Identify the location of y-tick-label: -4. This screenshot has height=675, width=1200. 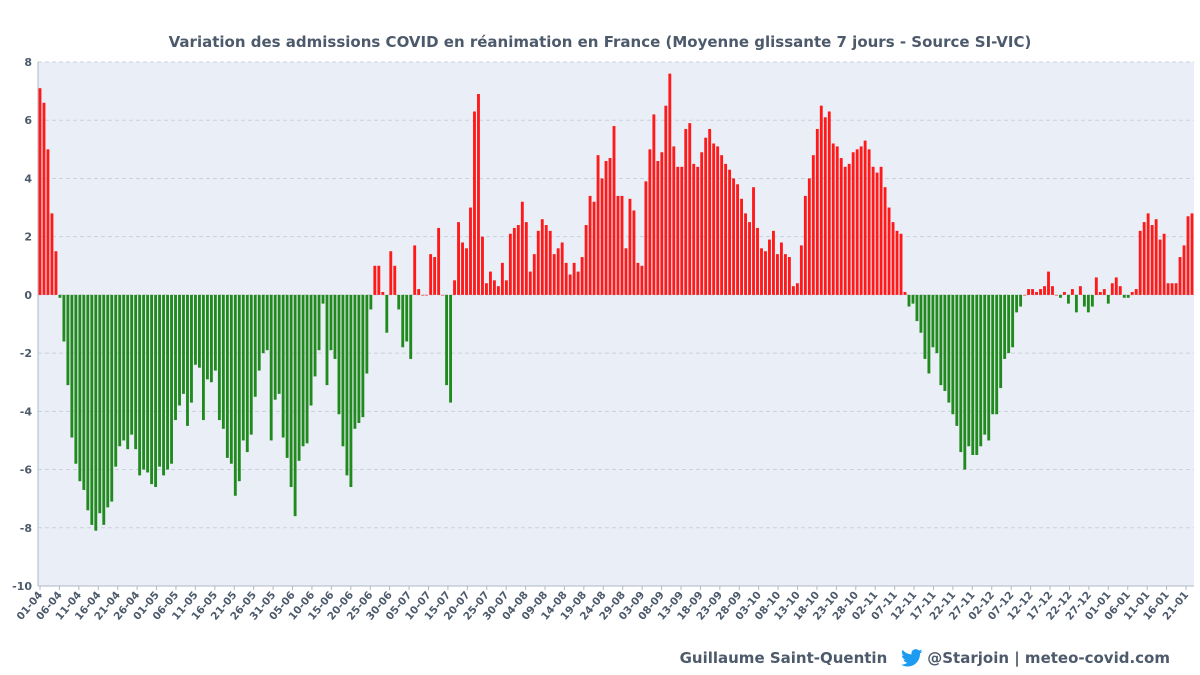
(26, 411).